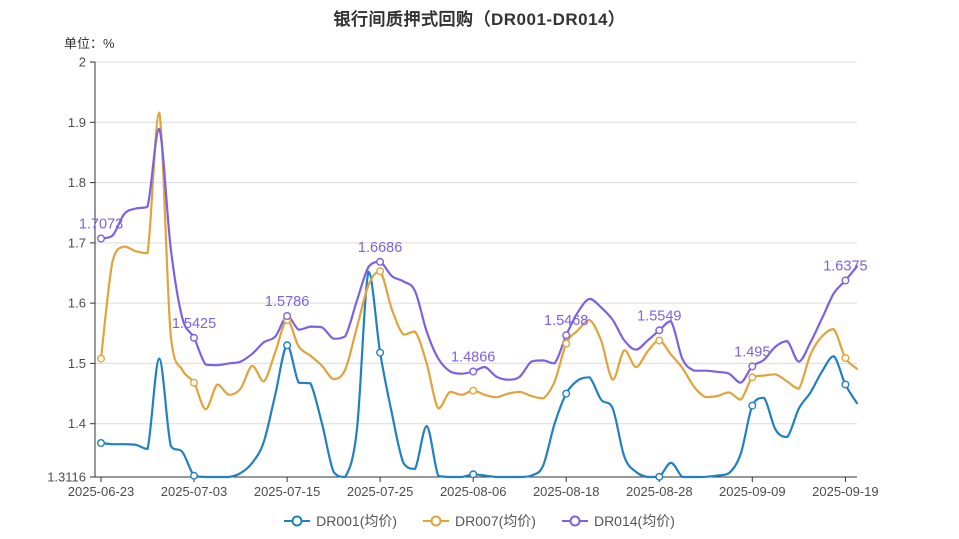 The image size is (959, 539). I want to click on value-annotation: 1.6375, so click(845, 267).